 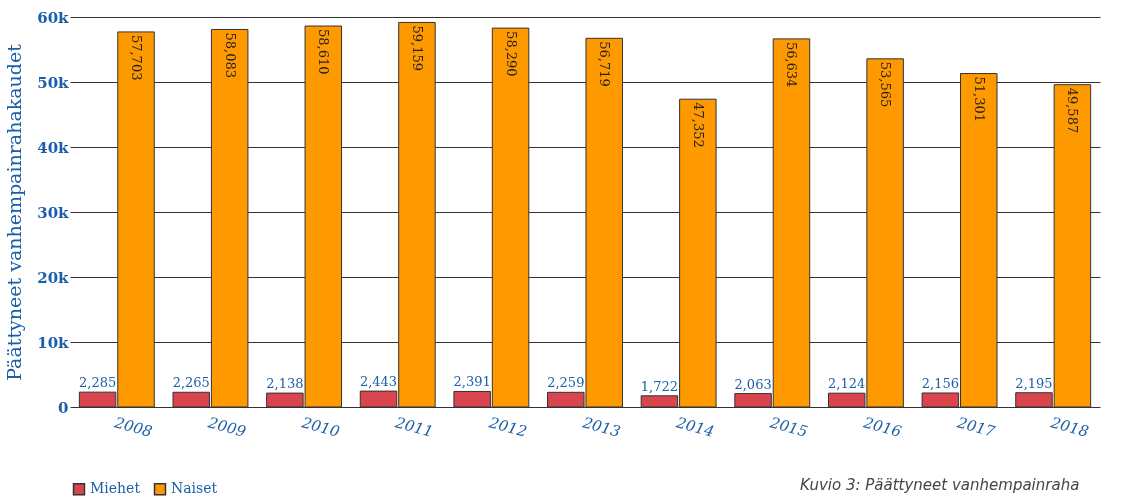 What do you see at coordinates (979, 99) in the screenshot?
I see `data-label: 51,301` at bounding box center [979, 99].